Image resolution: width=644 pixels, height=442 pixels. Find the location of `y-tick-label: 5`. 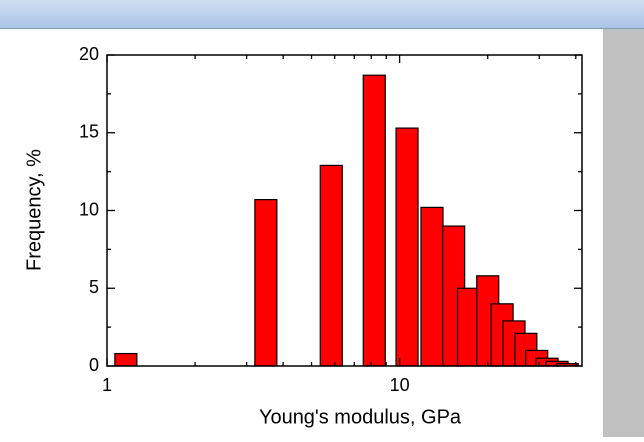

y-tick-label: 5 is located at coordinates (94, 287).